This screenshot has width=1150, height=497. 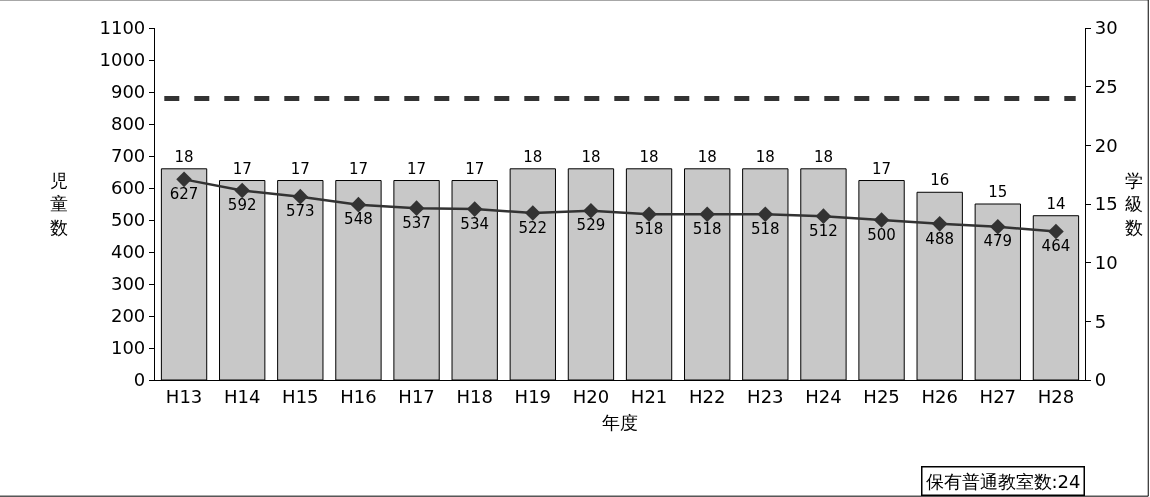 I want to click on data-label: 488, so click(x=940, y=238).